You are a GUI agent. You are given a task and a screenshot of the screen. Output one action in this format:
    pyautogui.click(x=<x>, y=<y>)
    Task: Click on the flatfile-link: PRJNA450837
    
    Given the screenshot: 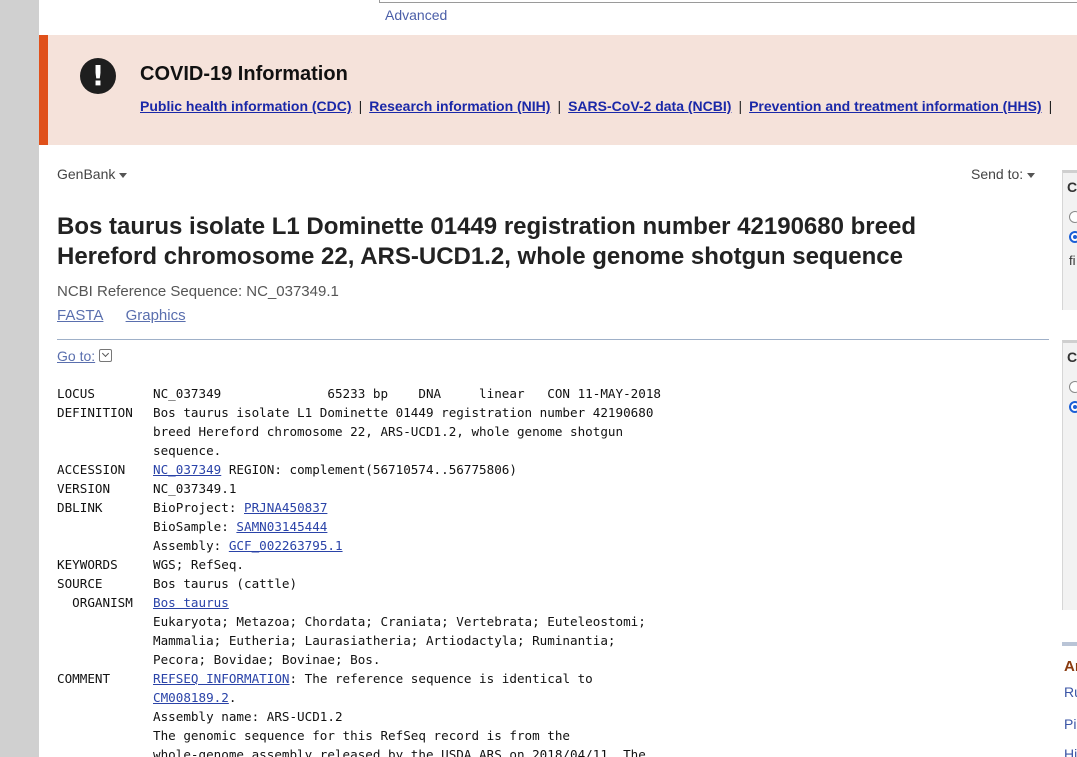 What is the action you would take?
    pyautogui.click(x=286, y=507)
    